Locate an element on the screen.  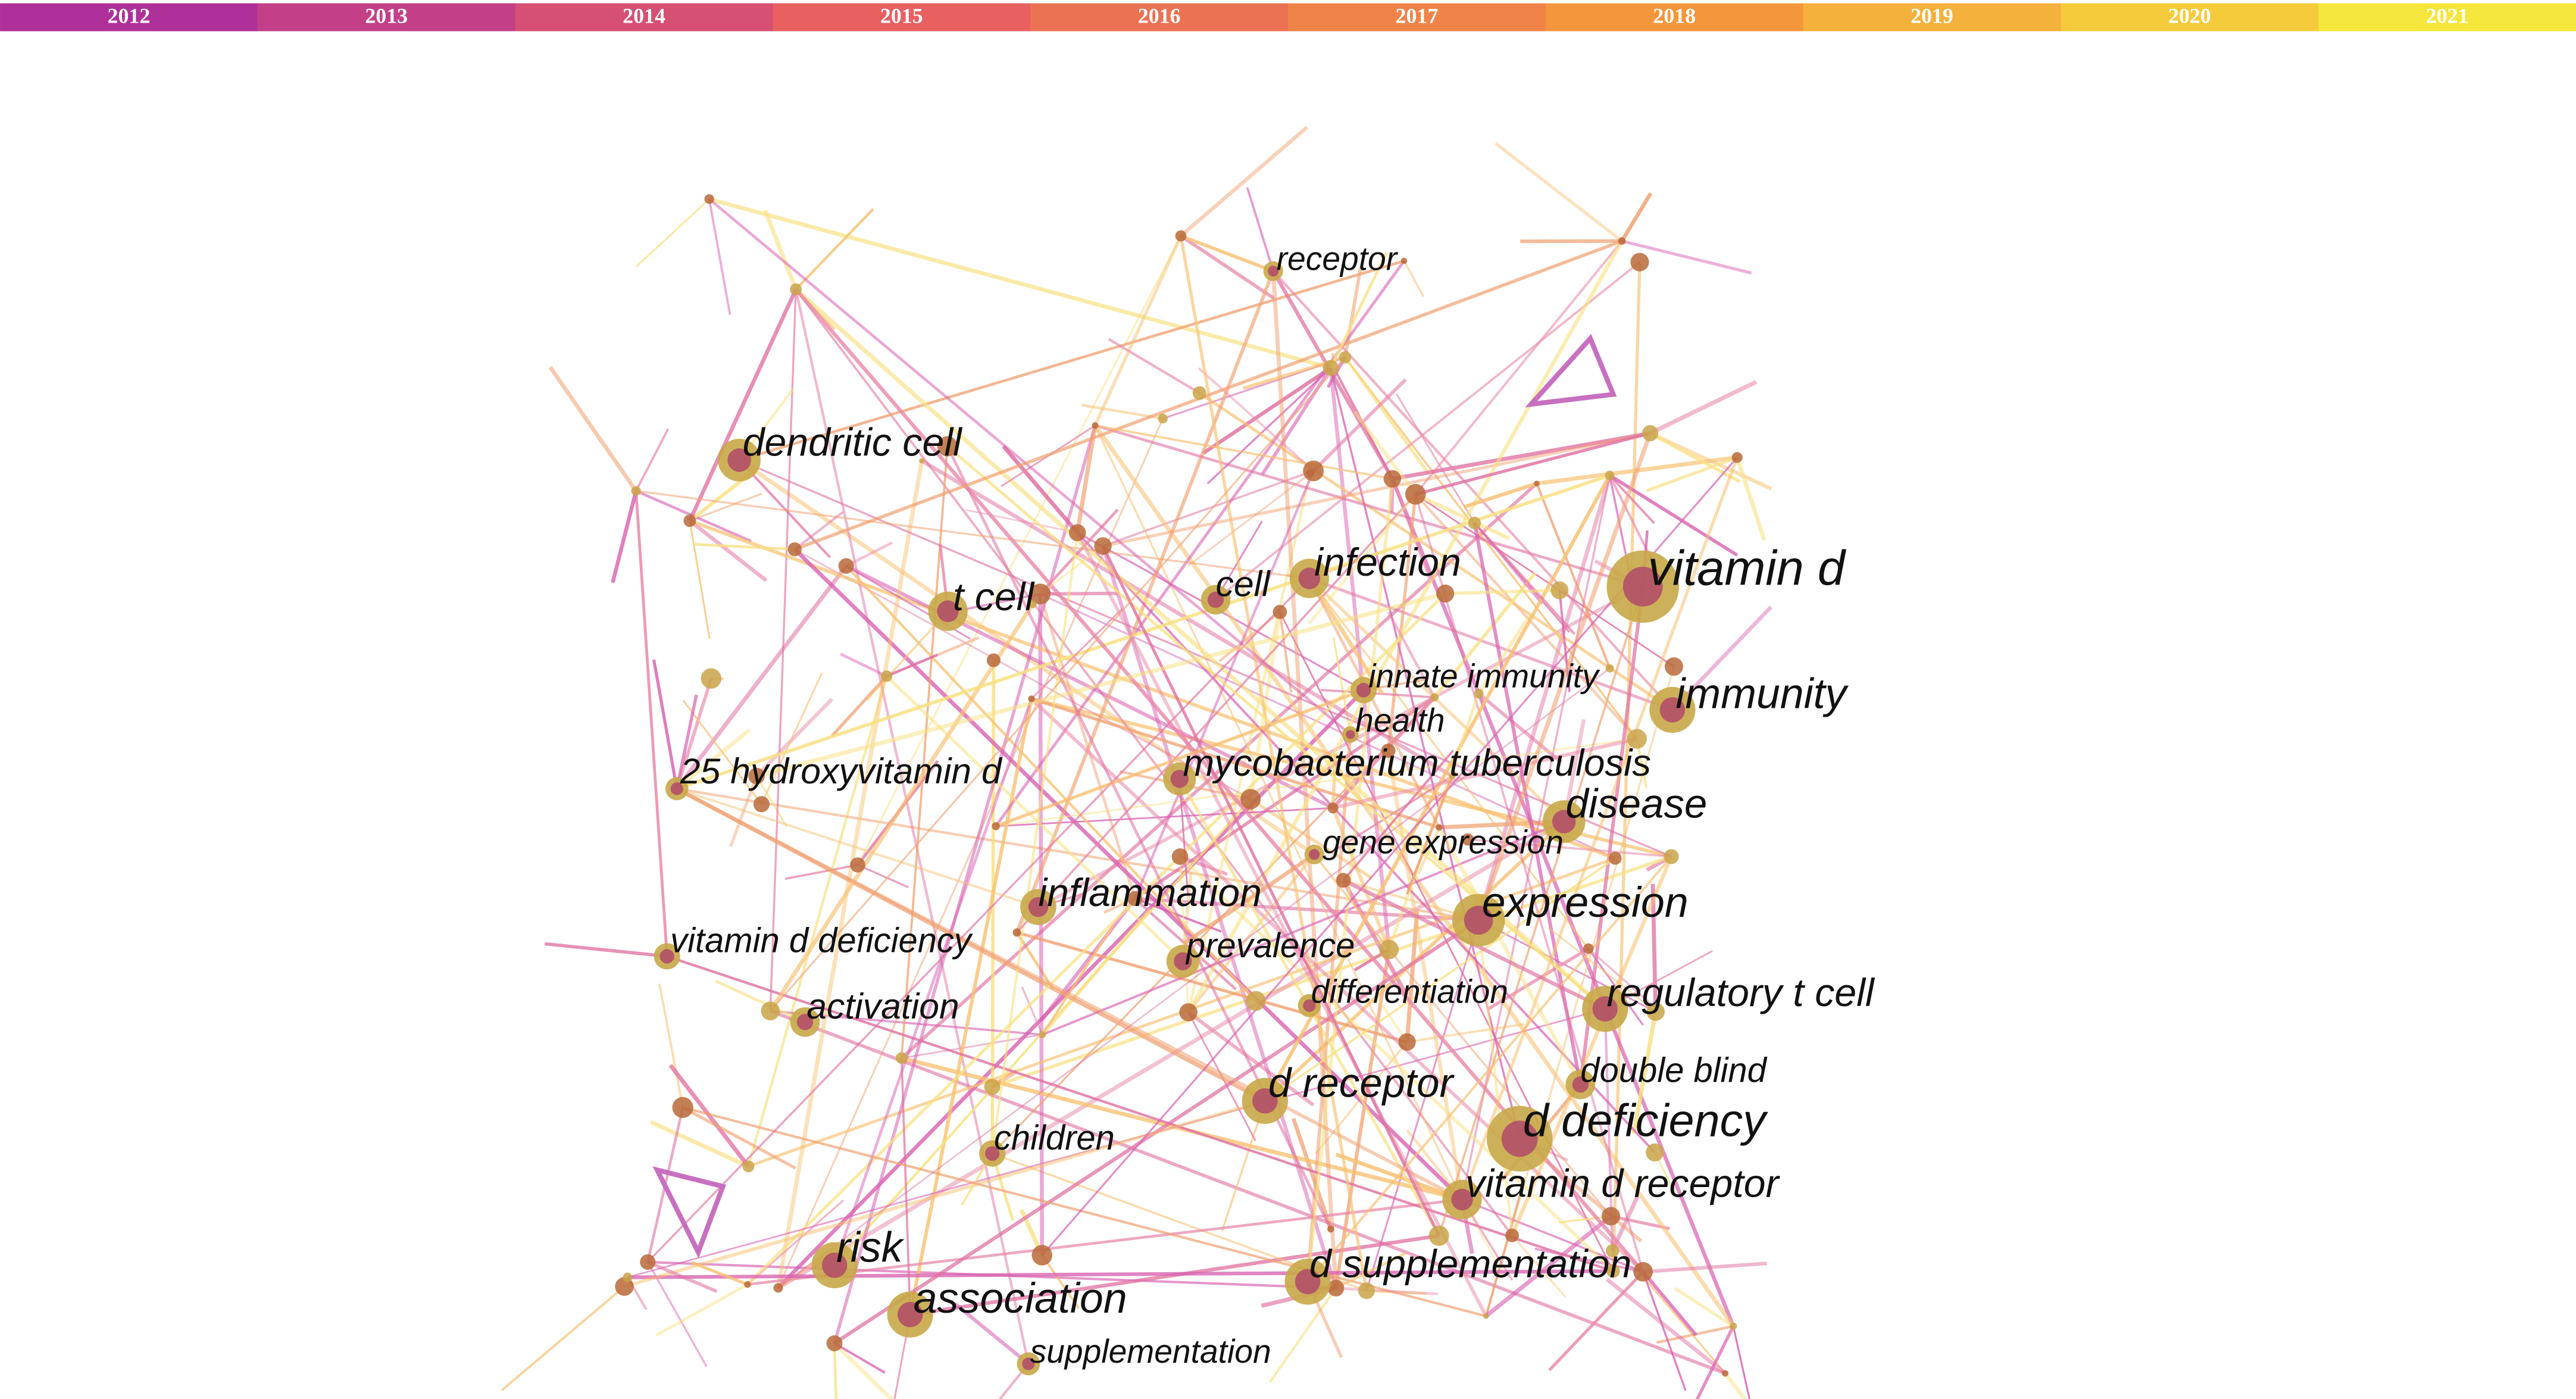
decoration-triangle is located at coordinates (1571, 370).